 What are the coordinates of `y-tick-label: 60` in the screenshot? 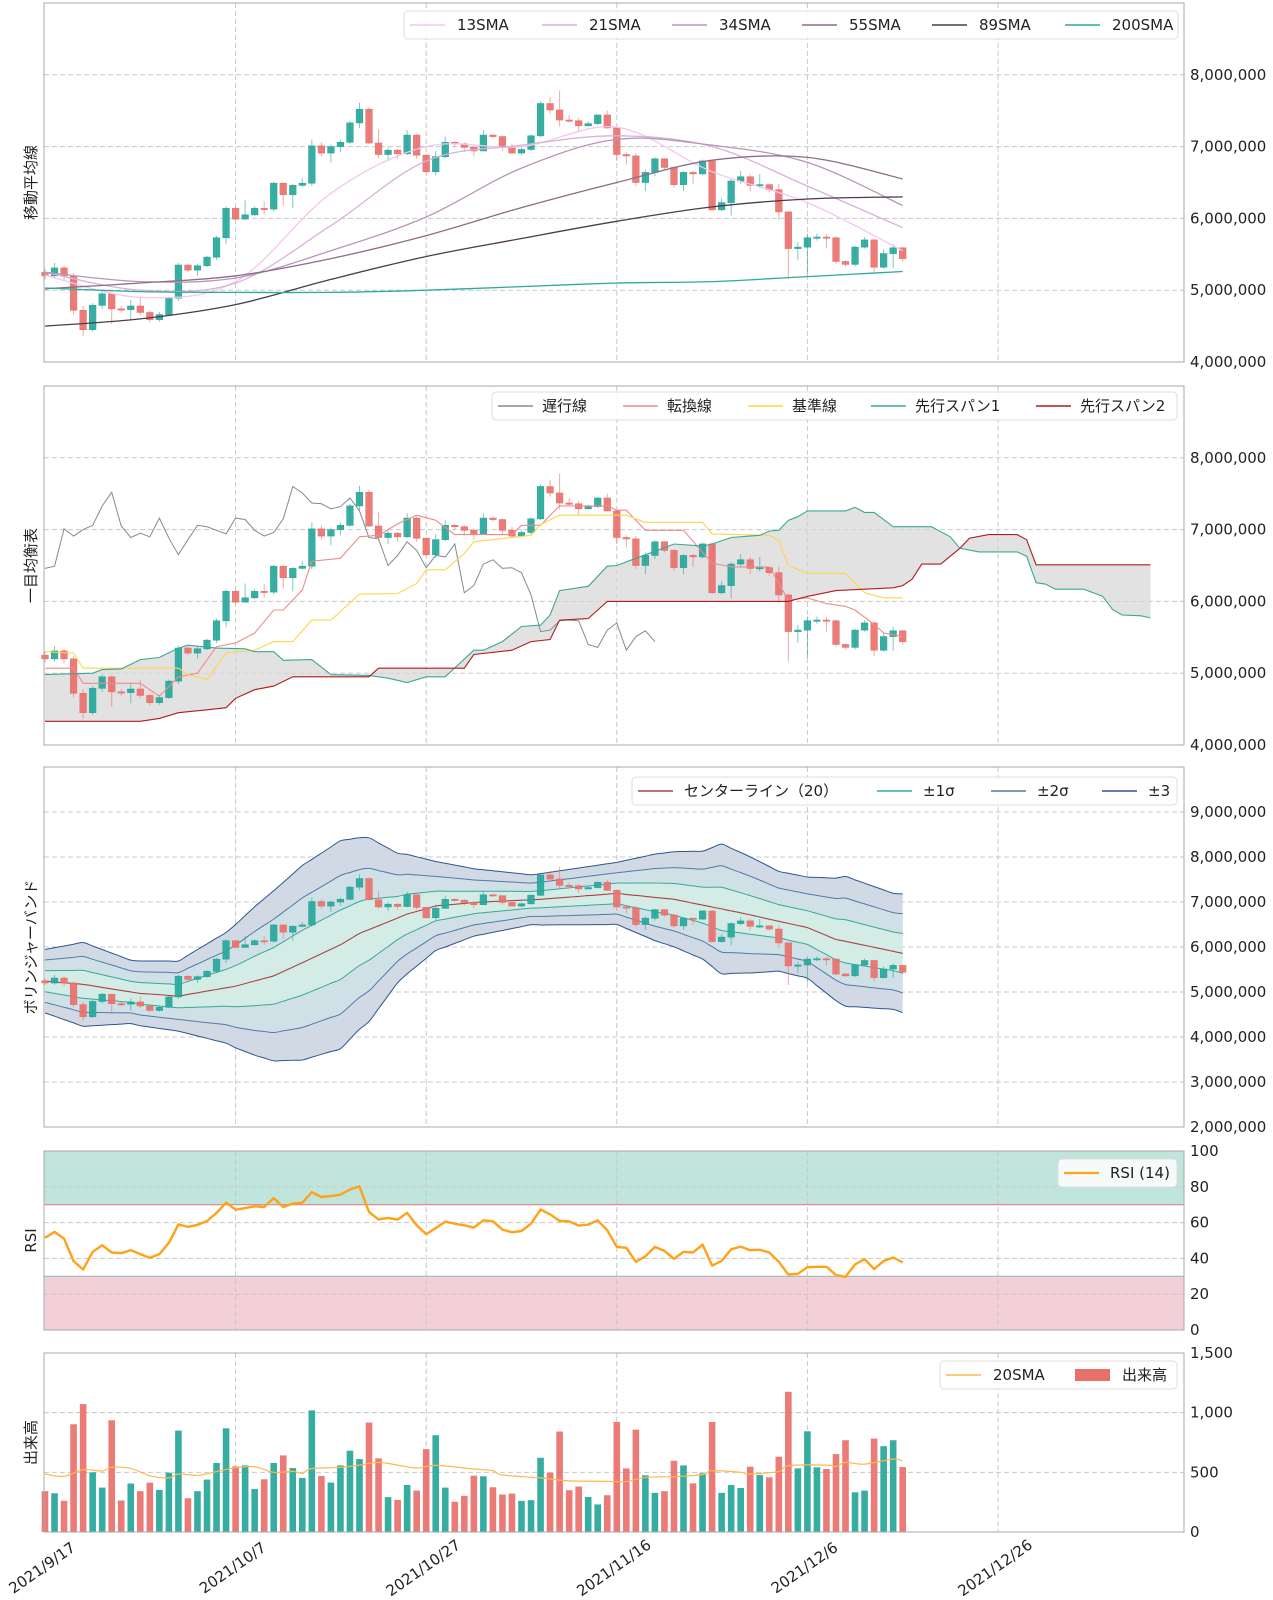 It's located at (1199, 1223).